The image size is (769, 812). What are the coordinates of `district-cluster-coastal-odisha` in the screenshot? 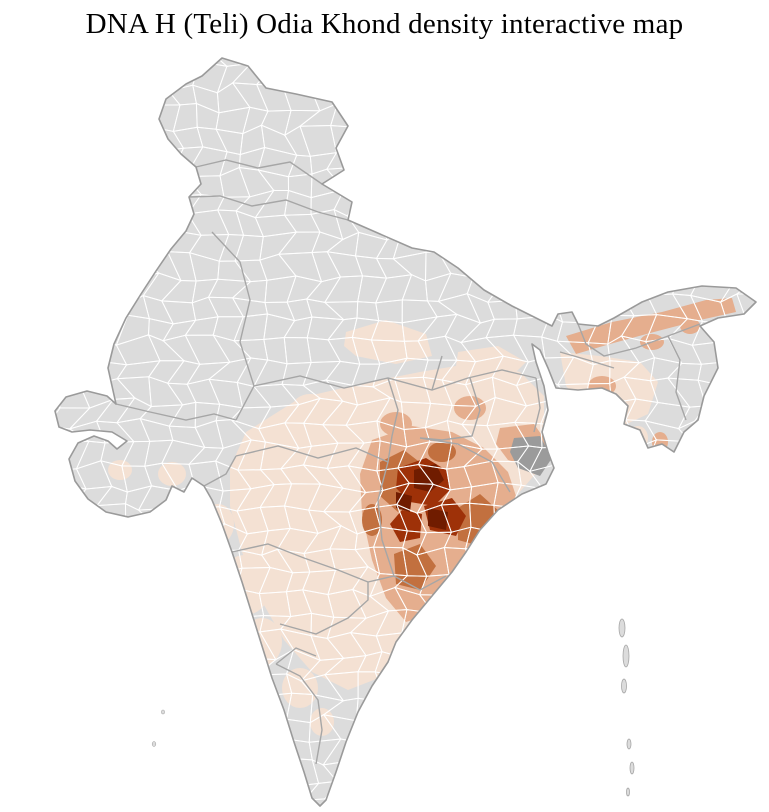 It's located at (479, 520).